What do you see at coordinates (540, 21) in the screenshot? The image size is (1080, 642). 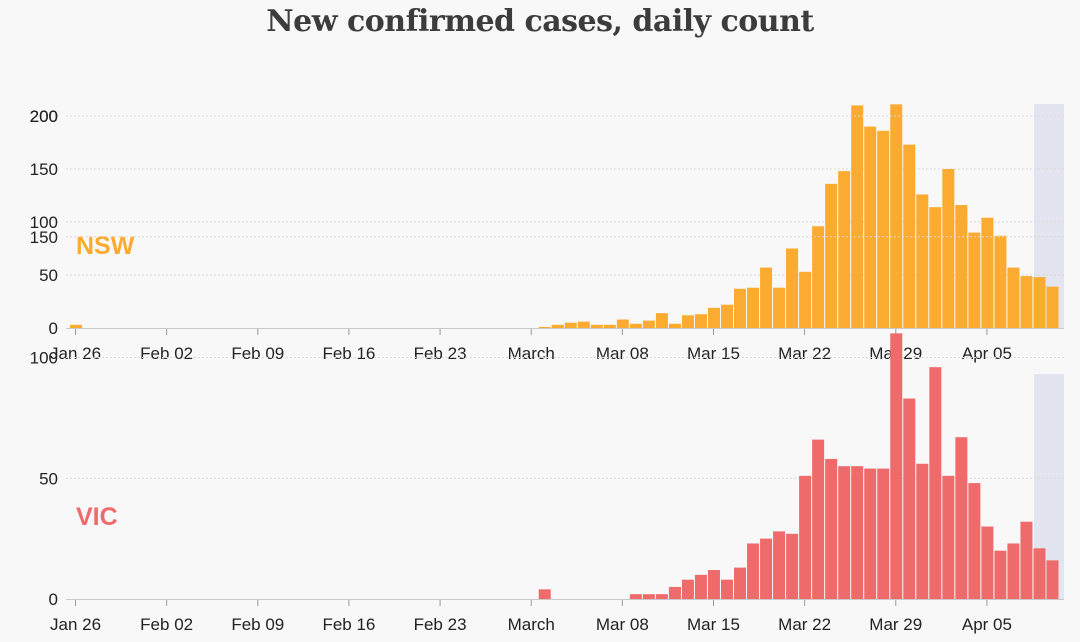 I see `page-title: New confirmed cases, daily count` at bounding box center [540, 21].